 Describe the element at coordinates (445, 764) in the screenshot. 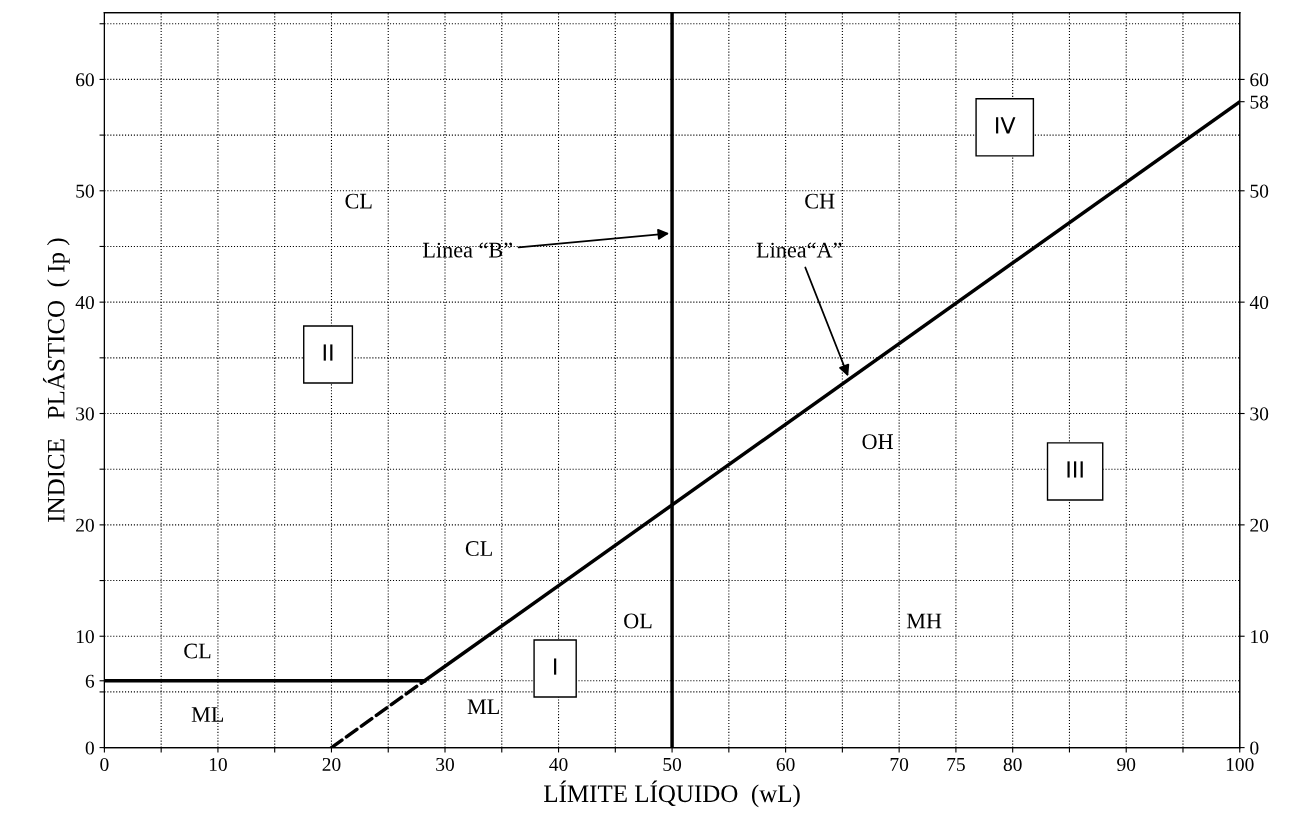

I see `x-tick-label: 30` at that location.